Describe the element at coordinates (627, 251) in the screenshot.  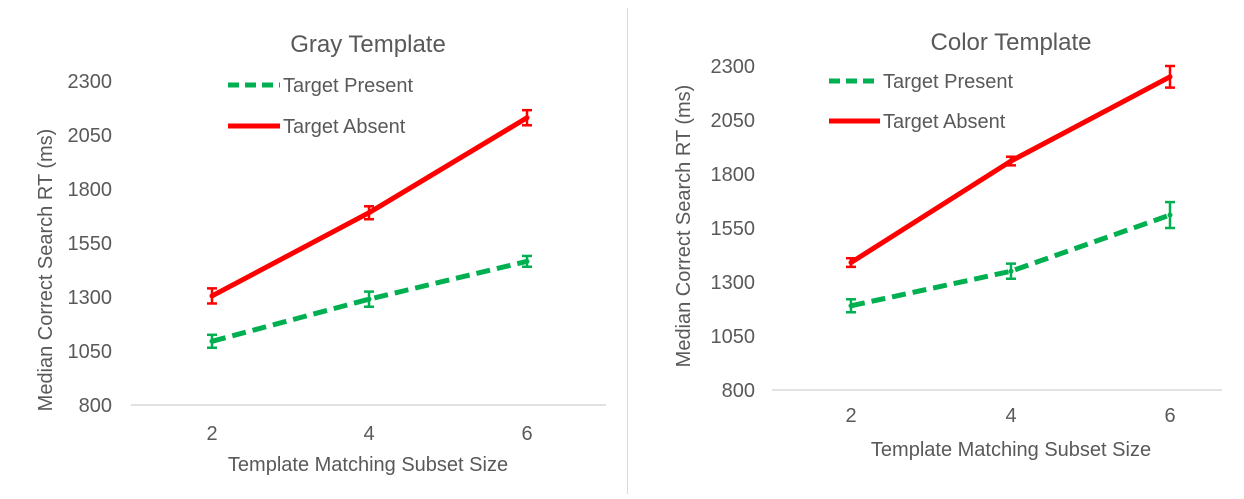
I see `panel-divider` at that location.